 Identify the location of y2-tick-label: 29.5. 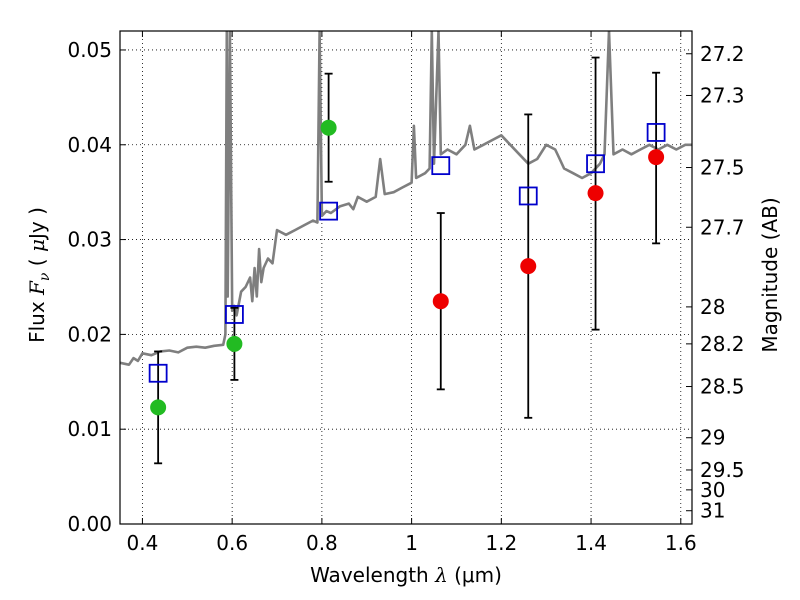
(722, 470).